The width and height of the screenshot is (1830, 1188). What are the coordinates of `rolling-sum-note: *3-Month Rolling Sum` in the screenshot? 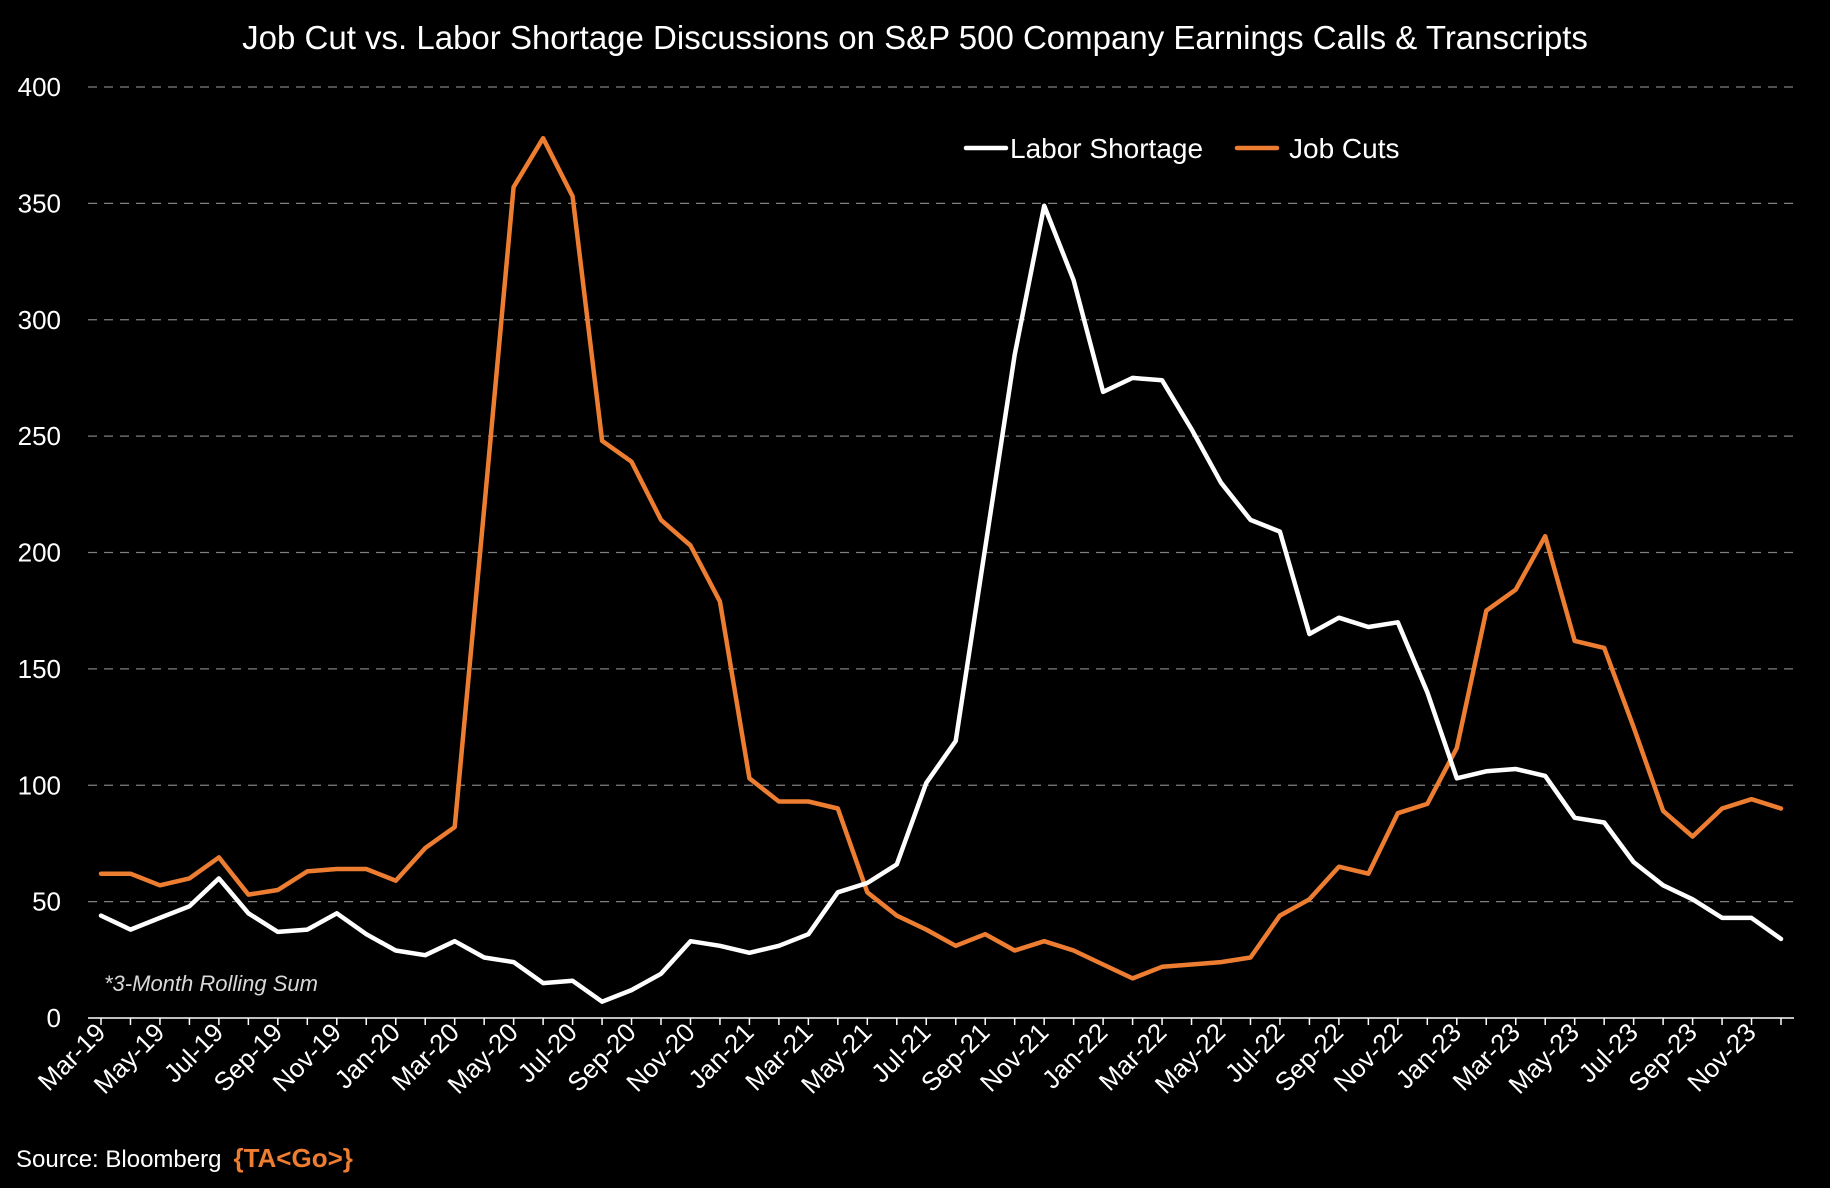 It's located at (211, 983).